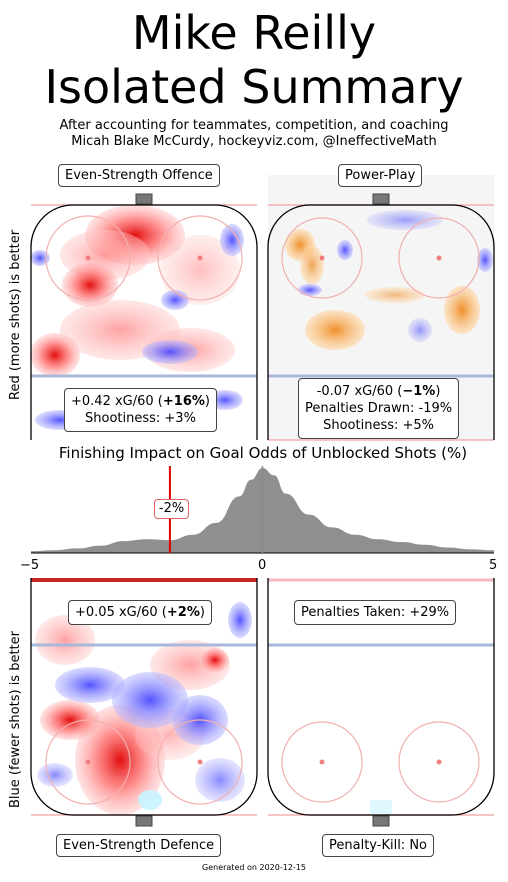 The height and width of the screenshot is (882, 508). What do you see at coordinates (389, 280) in the screenshot?
I see `power-play-heatmap` at bounding box center [389, 280].